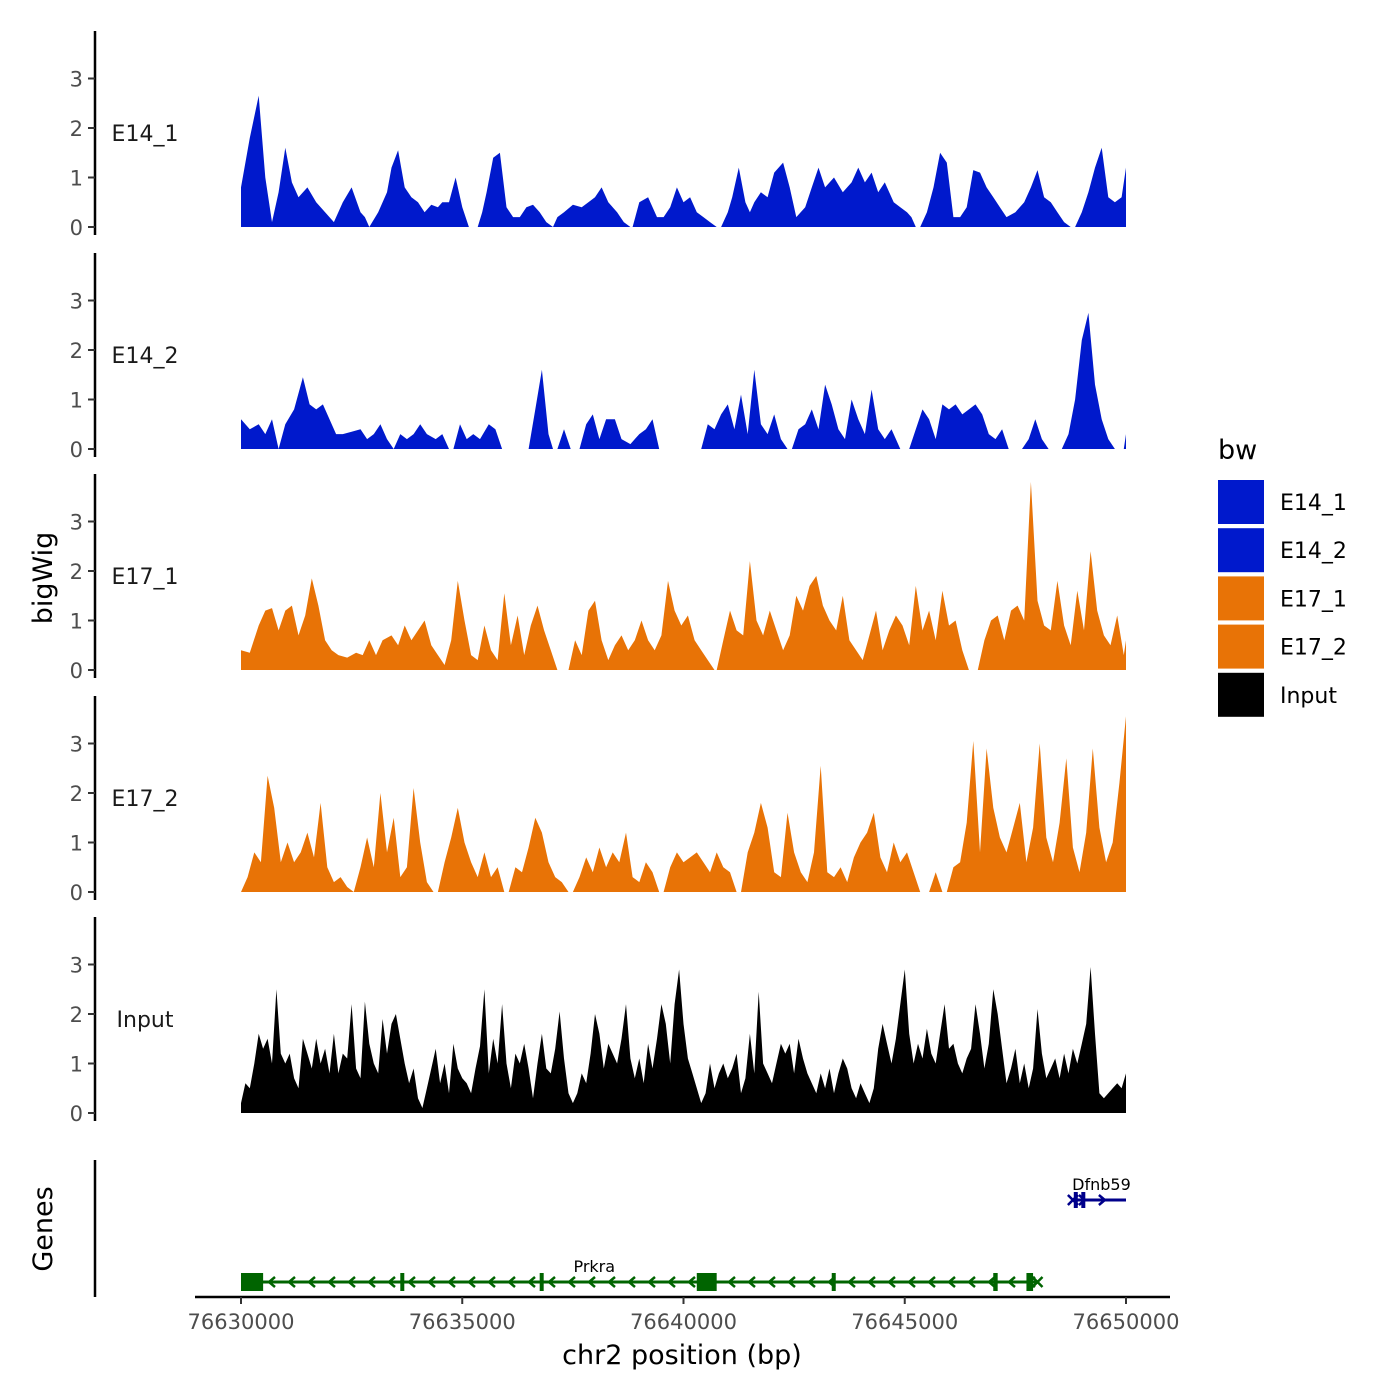 This screenshot has width=1400, height=1400. I want to click on track-Input: 0 1 2 3 Input, so click(598, 1021).